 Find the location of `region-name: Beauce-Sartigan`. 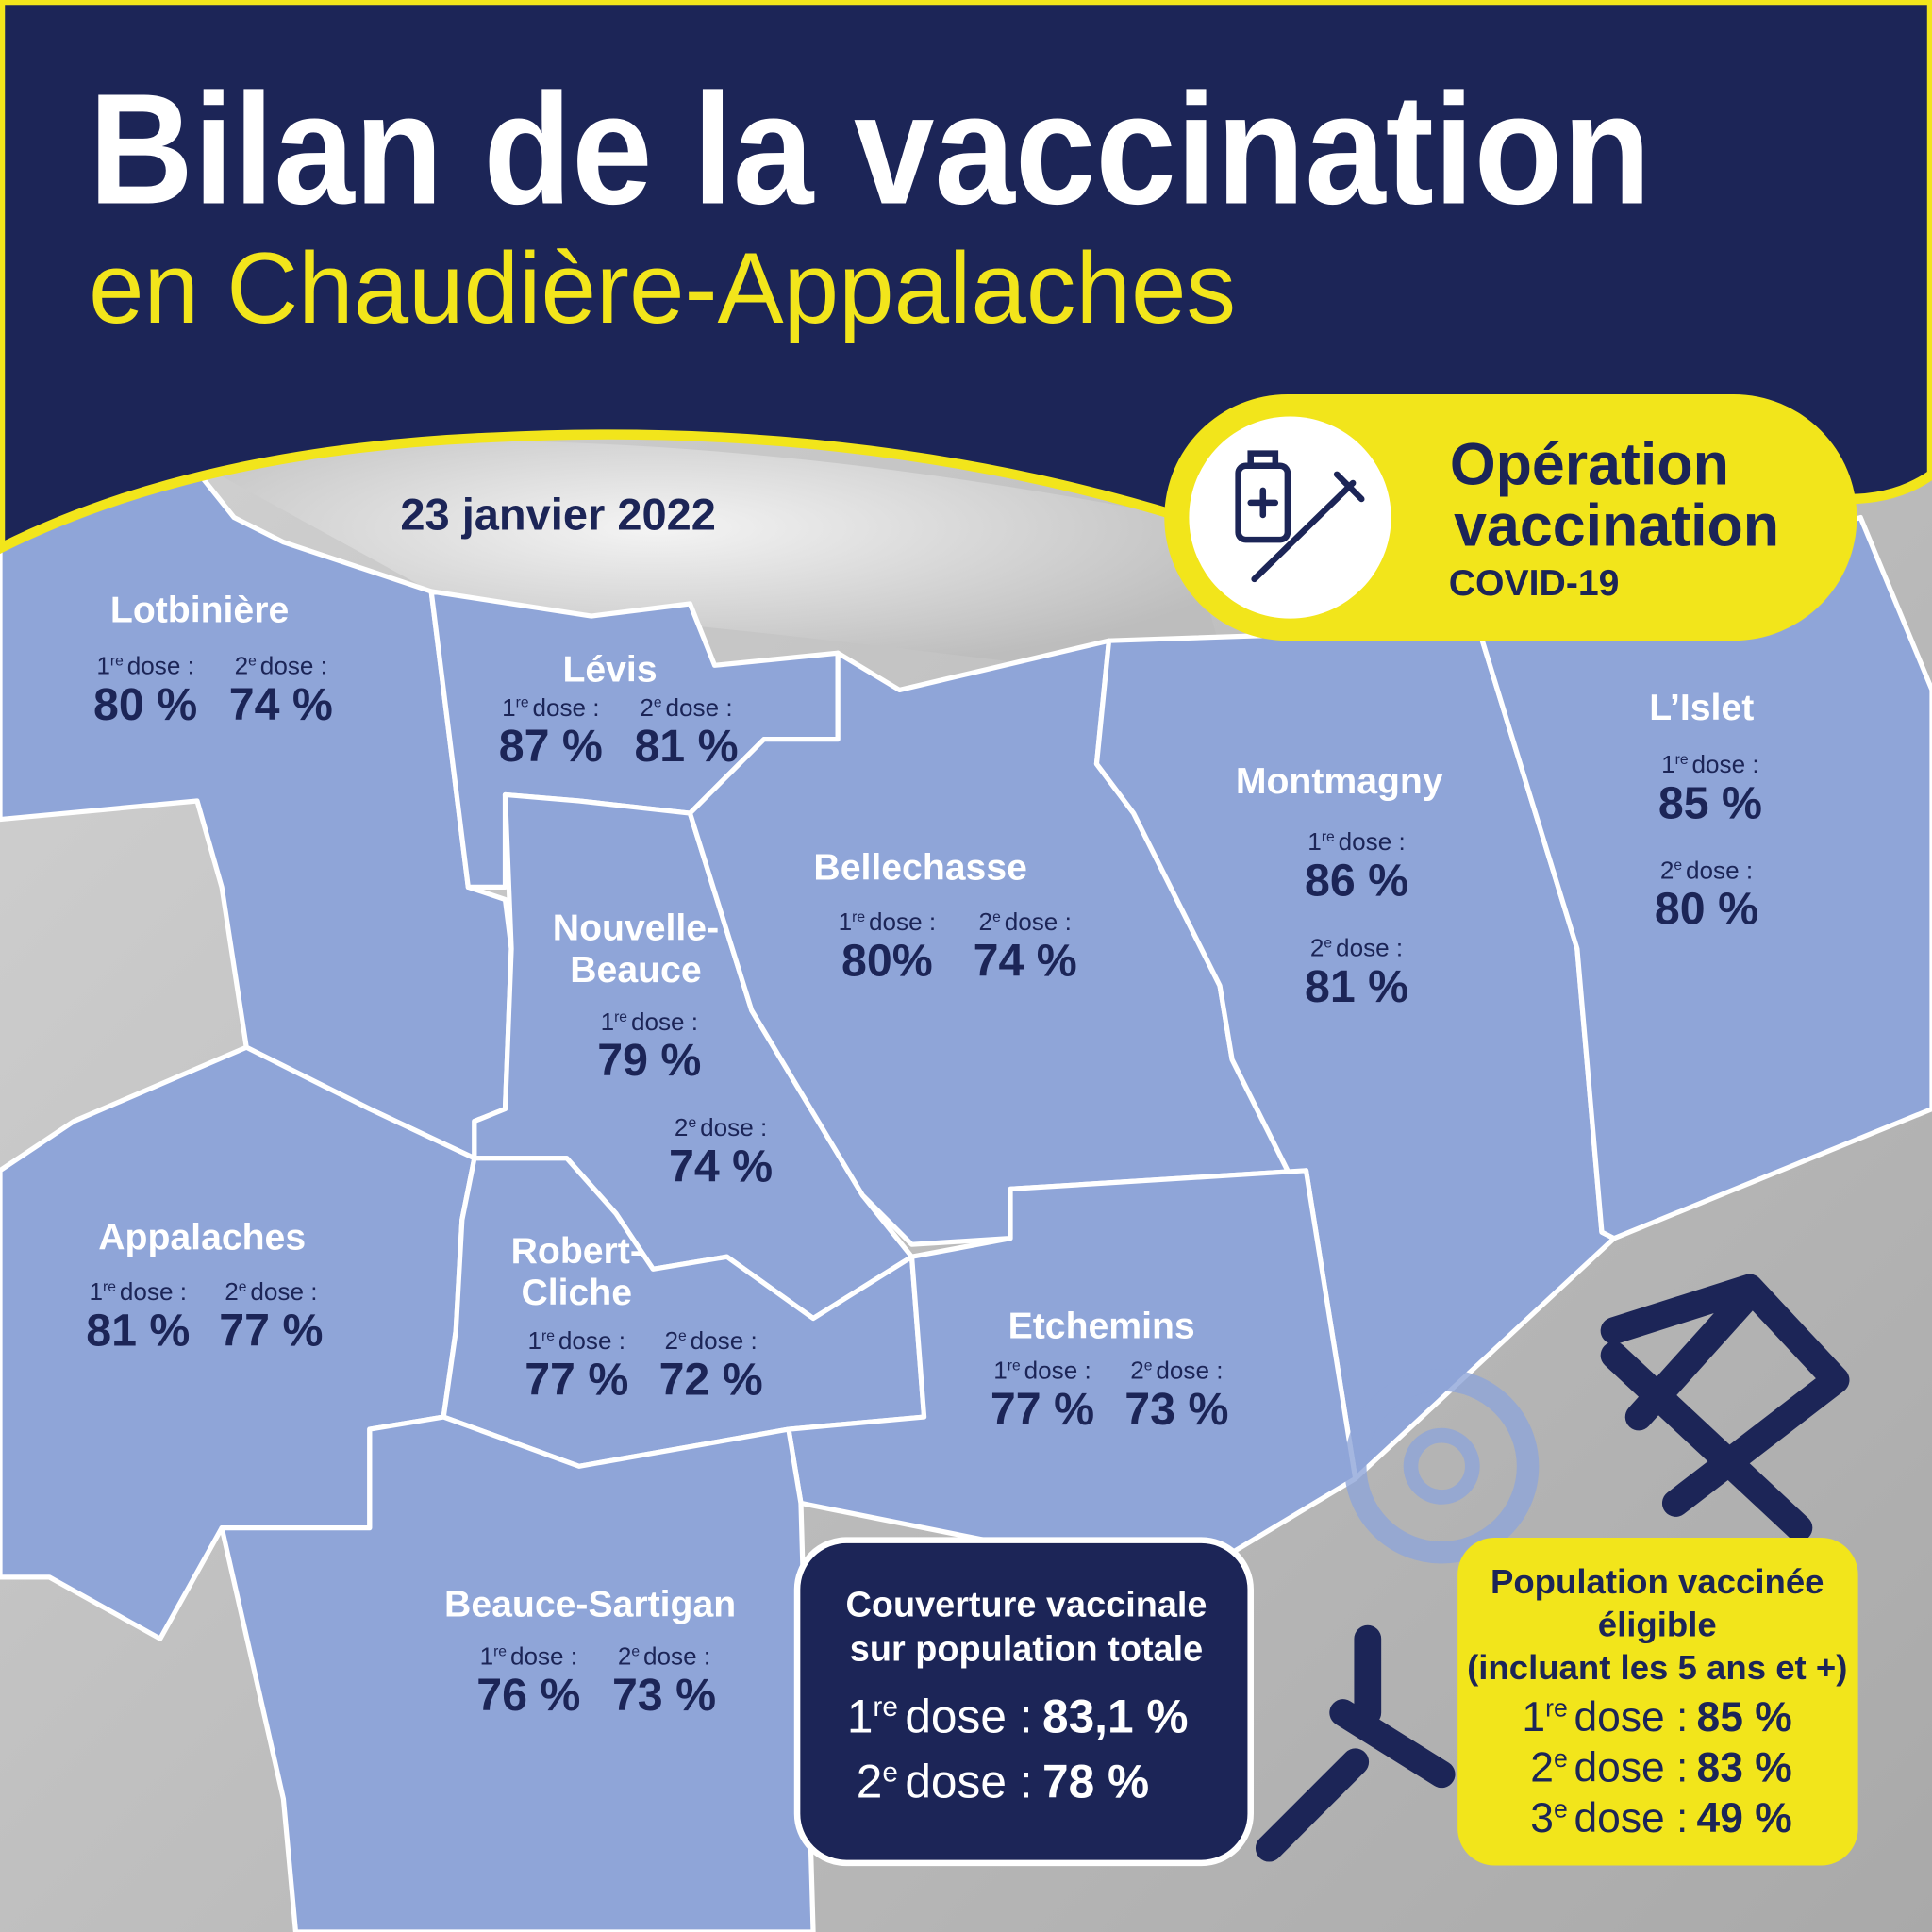

region-name: Beauce-Sartigan is located at coordinates (590, 1605).